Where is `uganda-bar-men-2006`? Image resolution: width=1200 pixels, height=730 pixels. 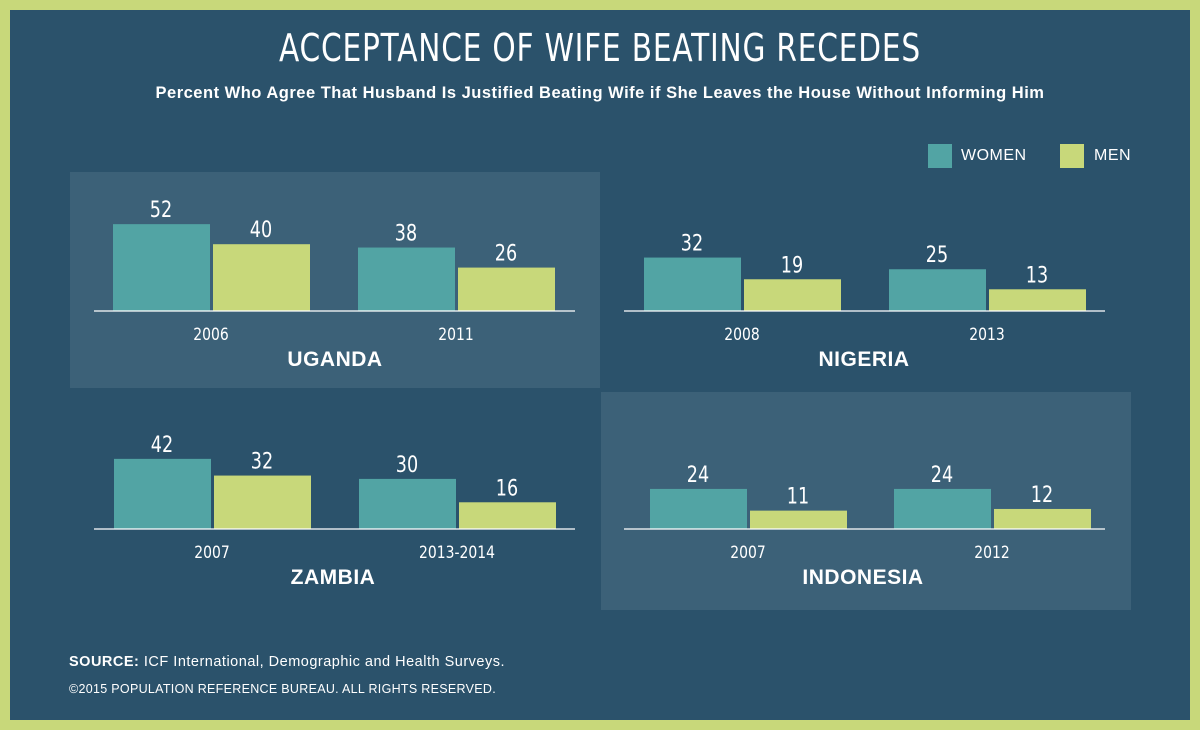
uganda-bar-men-2006 is located at coordinates (261, 277).